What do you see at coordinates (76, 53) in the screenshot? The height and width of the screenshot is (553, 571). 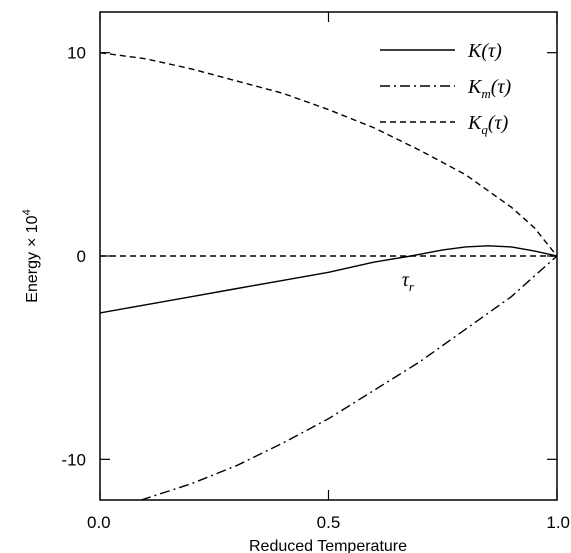 I see `y-tick-label: 10` at bounding box center [76, 53].